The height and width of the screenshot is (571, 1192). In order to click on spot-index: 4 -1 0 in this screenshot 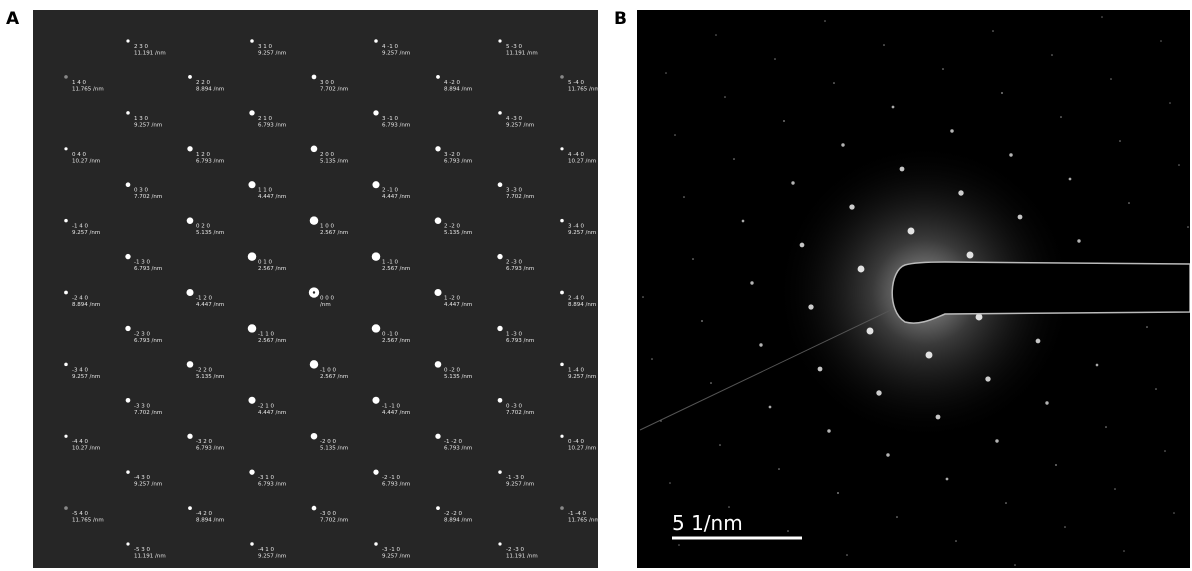, I will do `click(390, 47)`.